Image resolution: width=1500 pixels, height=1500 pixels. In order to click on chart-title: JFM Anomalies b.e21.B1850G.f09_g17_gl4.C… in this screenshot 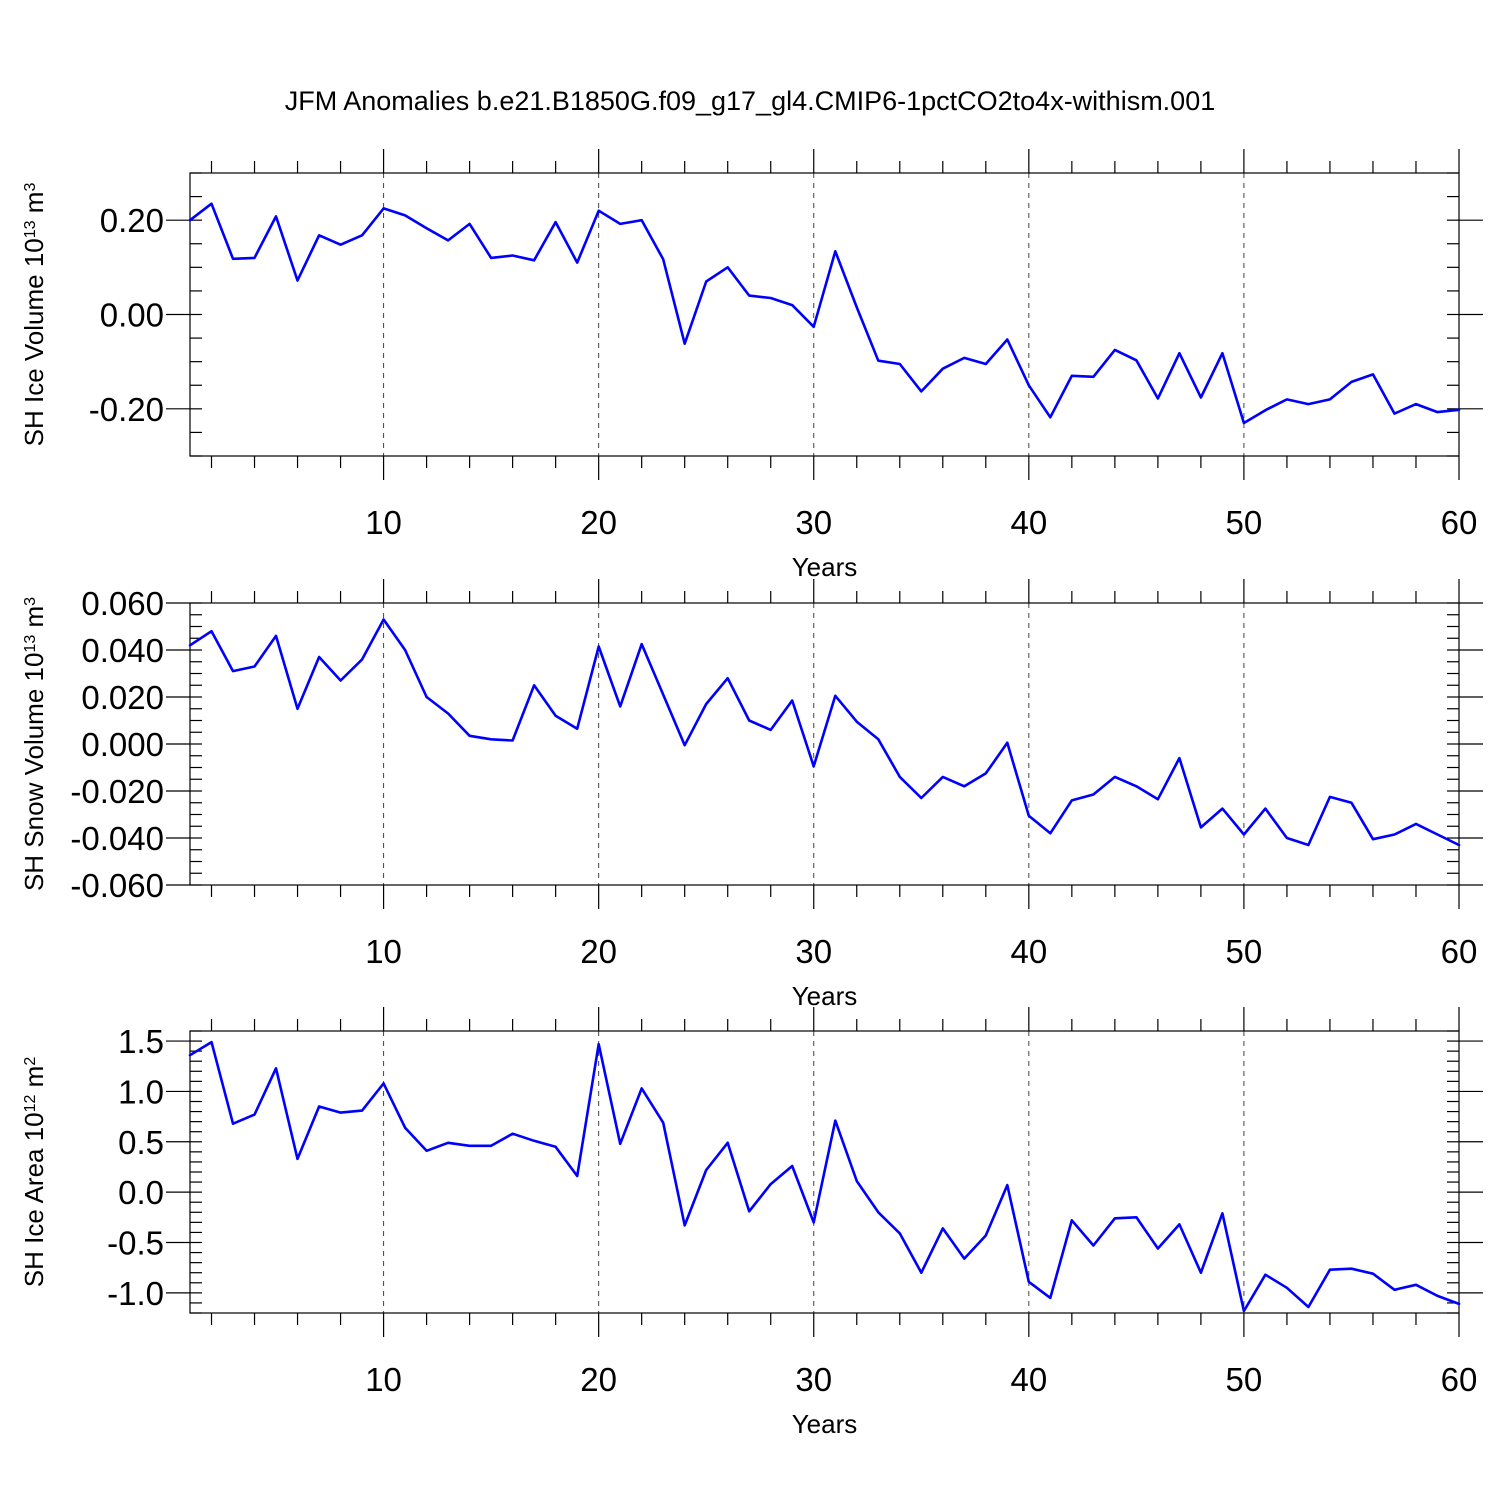, I will do `click(750, 101)`.